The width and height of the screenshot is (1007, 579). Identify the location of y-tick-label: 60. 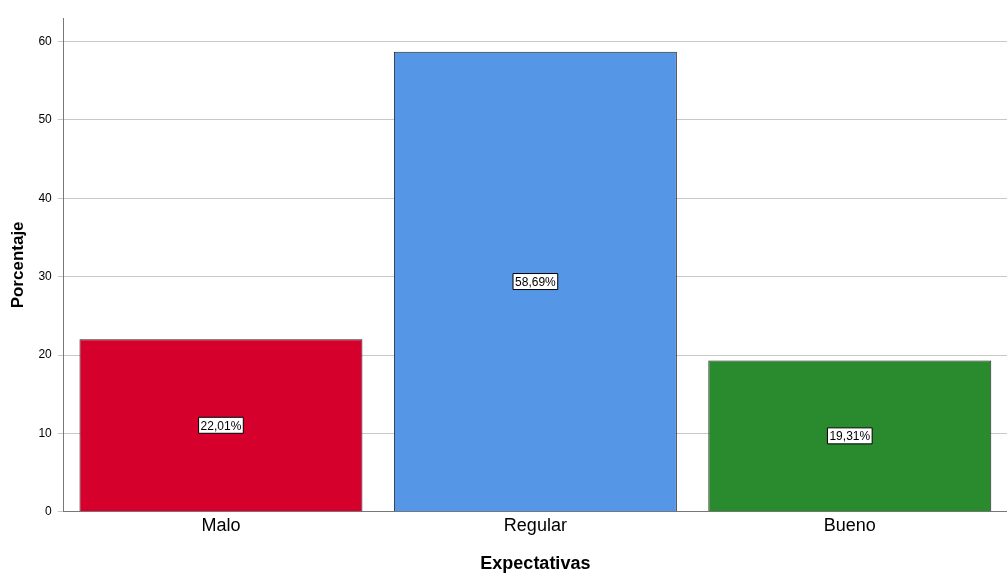
(45, 40).